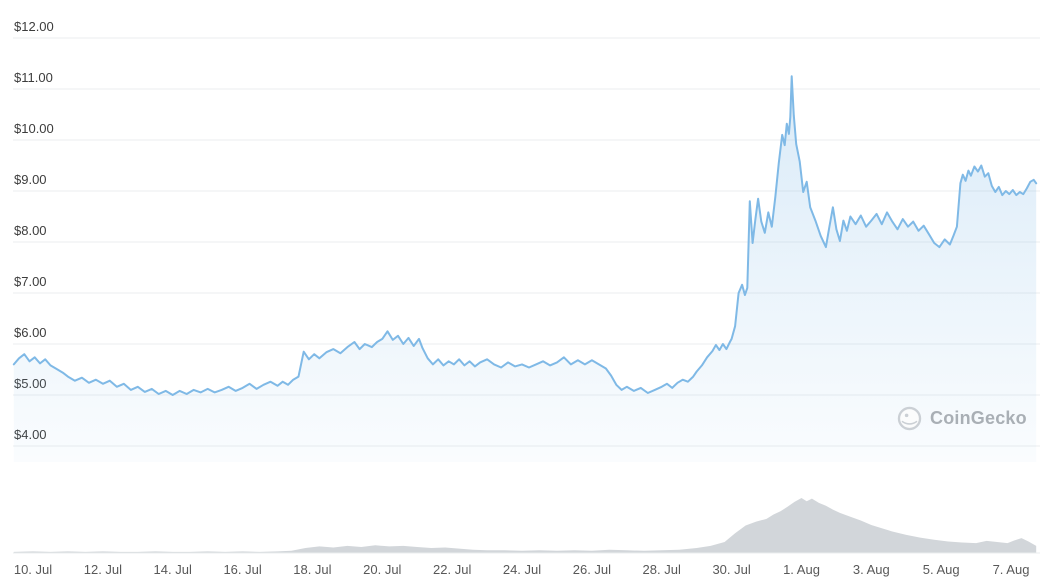  I want to click on x-tick-label: 16. Jul, so click(242, 569).